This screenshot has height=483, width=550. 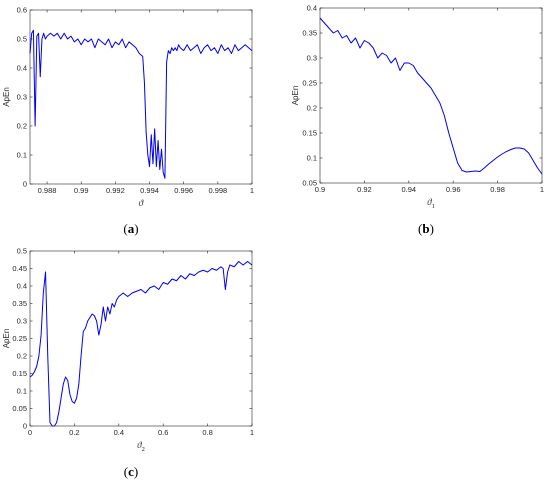 I want to click on x-tick-label: 0.998, so click(x=217, y=190).